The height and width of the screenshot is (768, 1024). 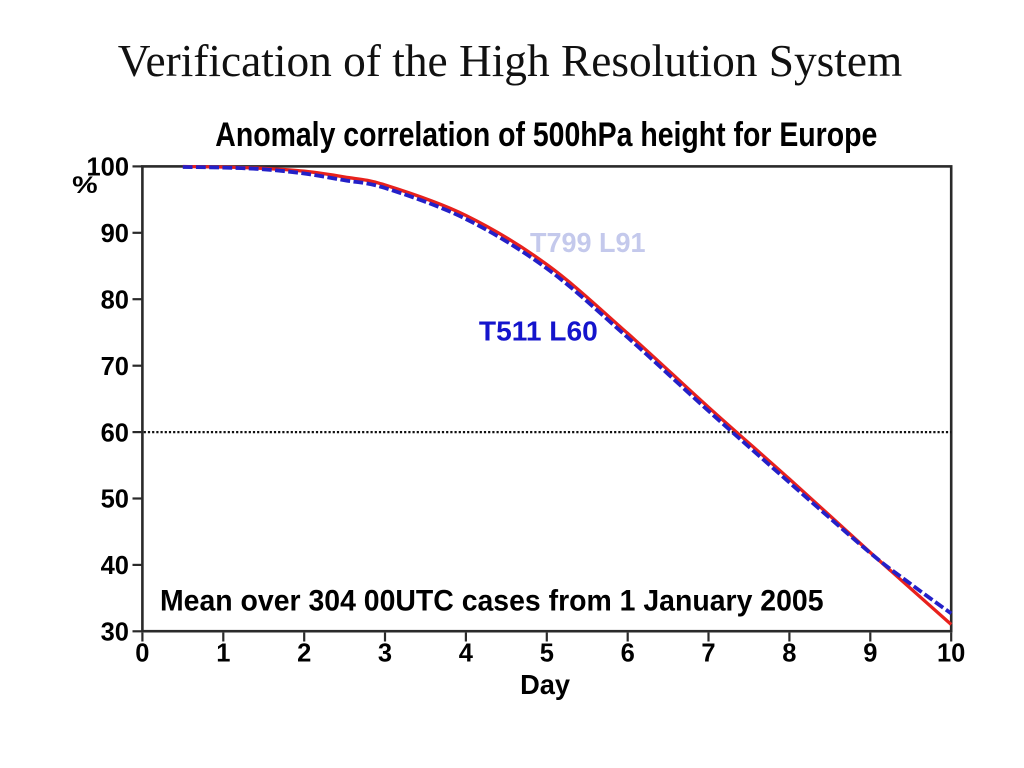 I want to click on svg-text: 5, so click(x=547, y=654).